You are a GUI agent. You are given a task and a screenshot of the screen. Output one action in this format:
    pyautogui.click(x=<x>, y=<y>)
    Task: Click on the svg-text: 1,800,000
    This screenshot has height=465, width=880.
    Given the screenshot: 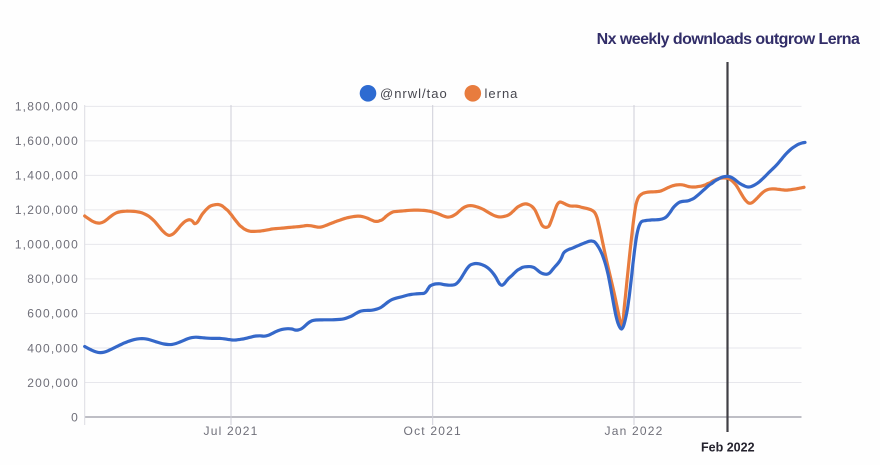 What is the action you would take?
    pyautogui.click(x=47, y=107)
    